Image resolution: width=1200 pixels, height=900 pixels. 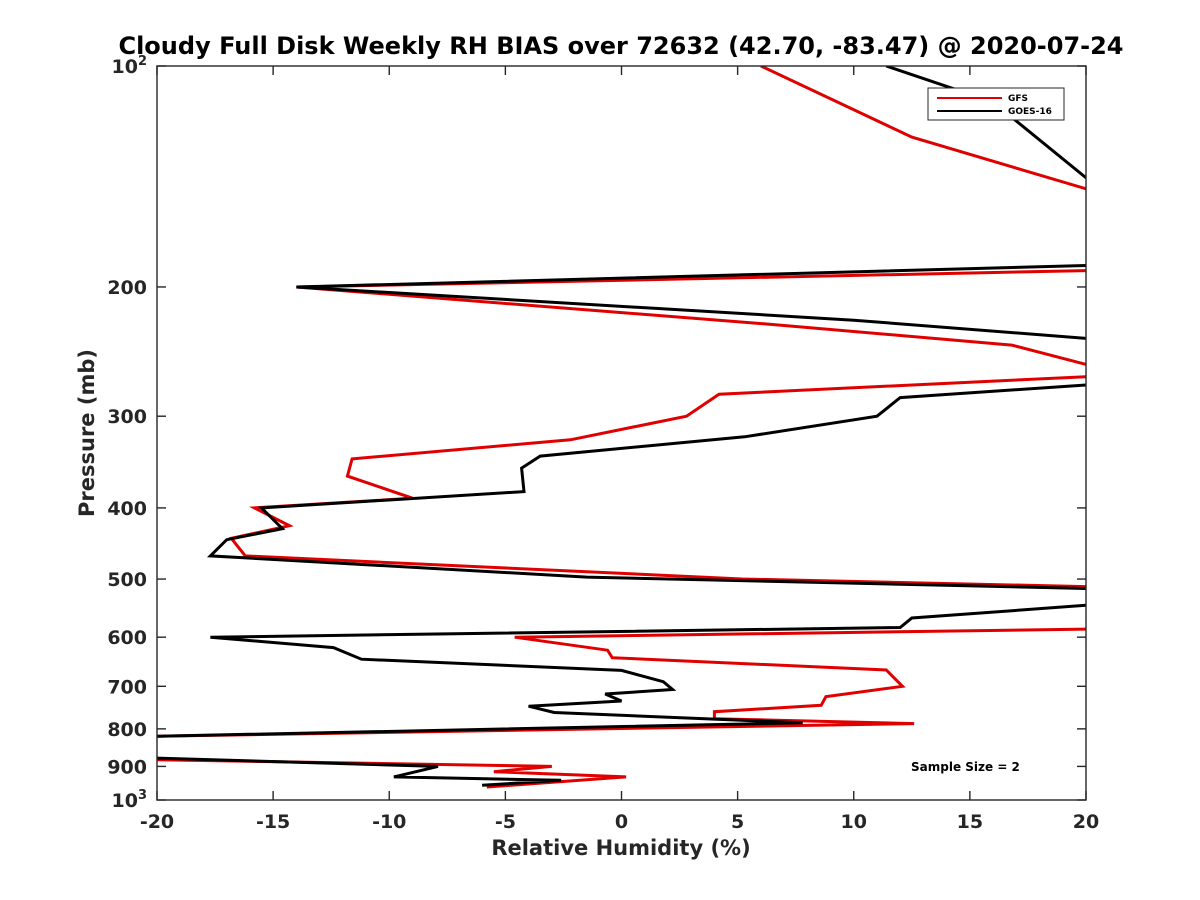 What do you see at coordinates (970, 822) in the screenshot?
I see `x-tick-label: 15` at bounding box center [970, 822].